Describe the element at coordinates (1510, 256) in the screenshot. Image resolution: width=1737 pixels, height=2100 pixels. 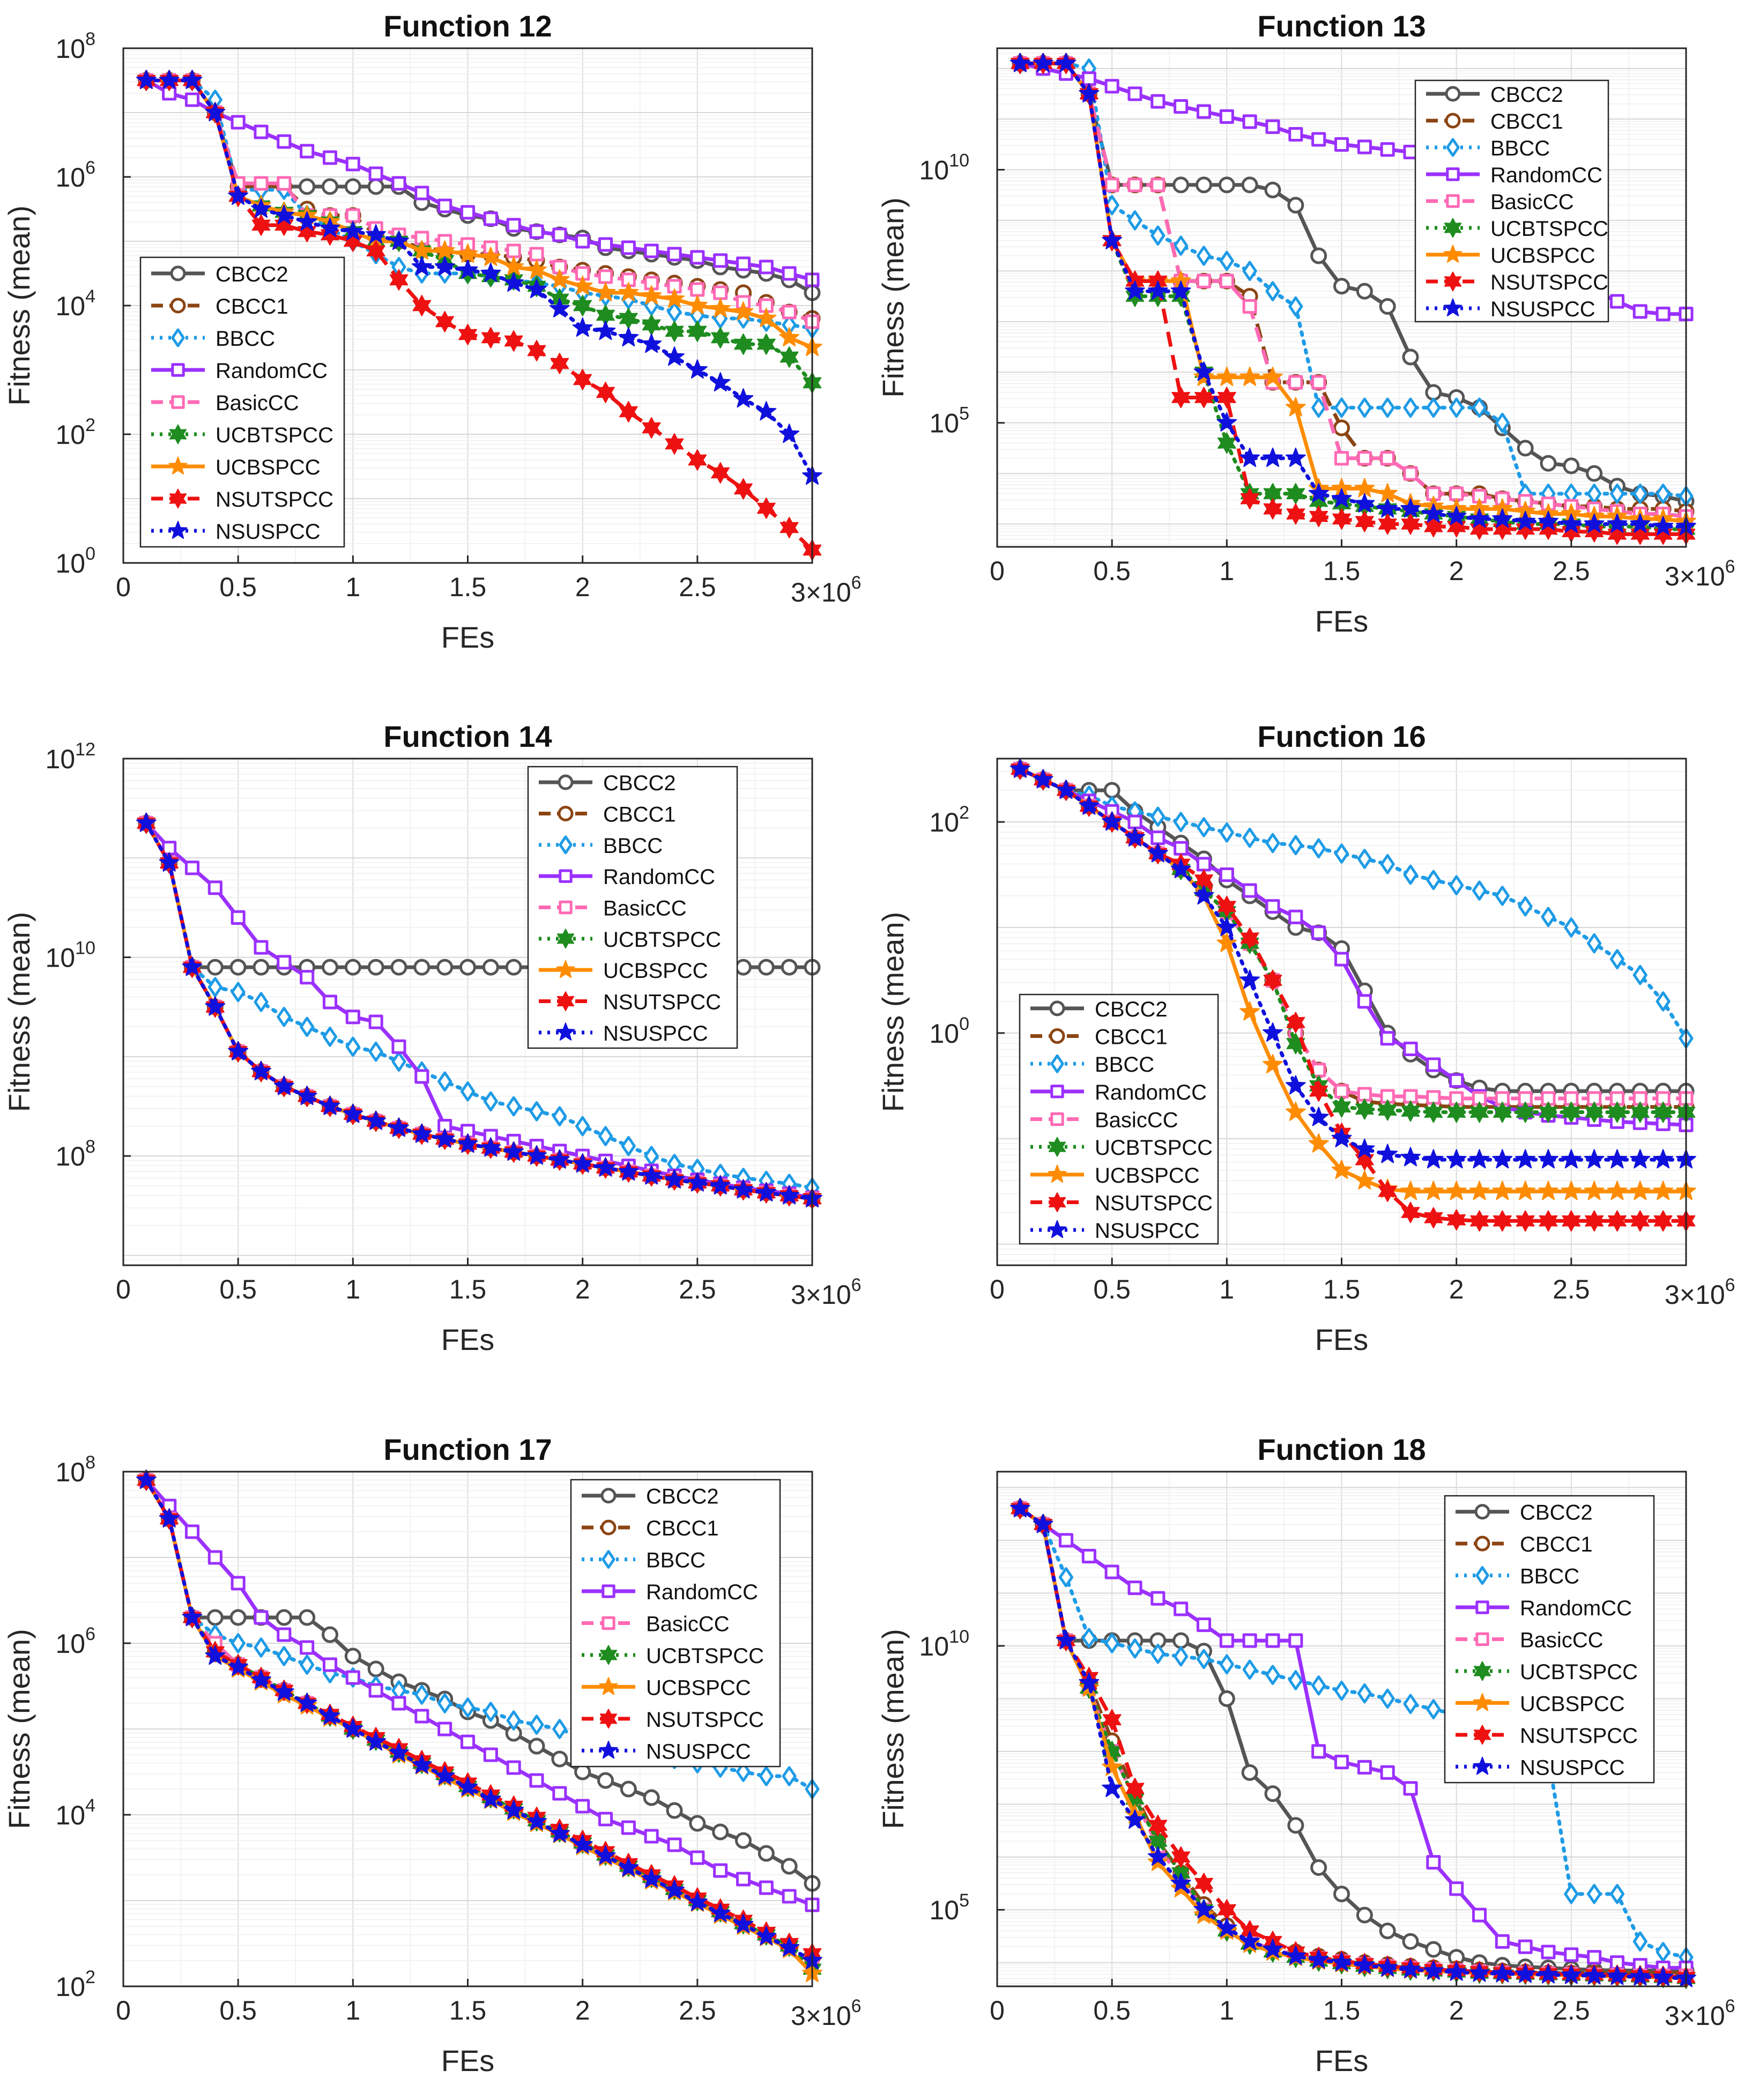
I see `legend-entry-ucbspcc: UCBSPCC` at that location.